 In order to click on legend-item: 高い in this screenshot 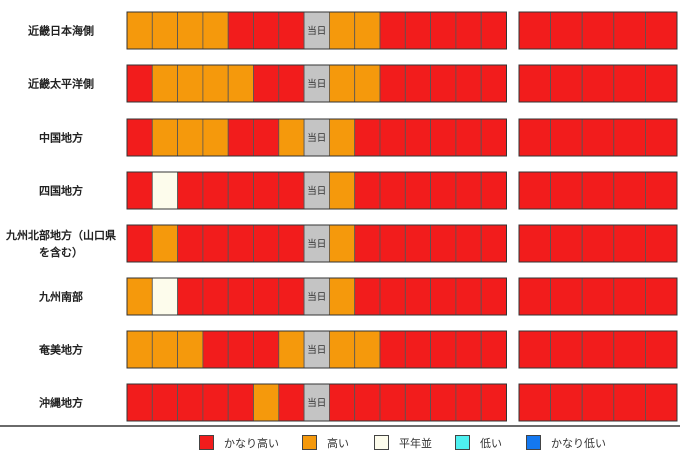, I will do `click(325, 442)`.